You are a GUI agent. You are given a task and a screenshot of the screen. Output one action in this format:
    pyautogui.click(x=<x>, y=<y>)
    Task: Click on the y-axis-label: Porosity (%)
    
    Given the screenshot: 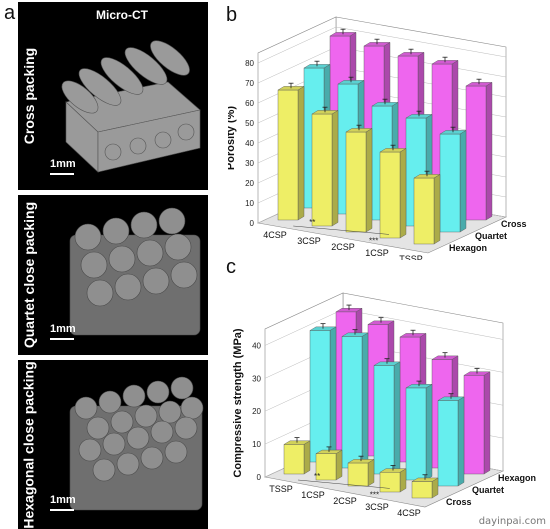 What is the action you would take?
    pyautogui.click(x=232, y=138)
    